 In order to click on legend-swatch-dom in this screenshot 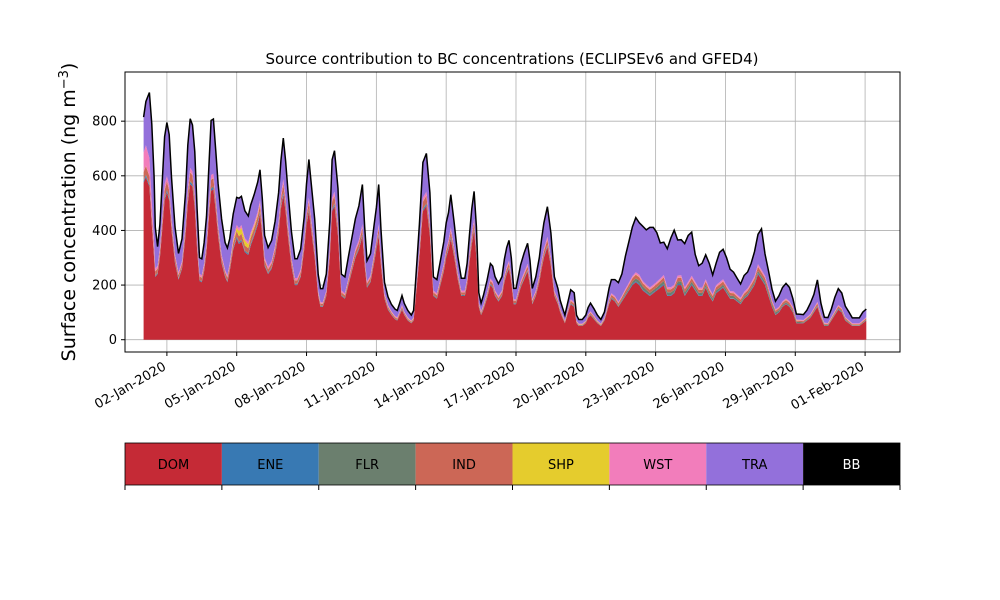, I will do `click(173, 464)`.